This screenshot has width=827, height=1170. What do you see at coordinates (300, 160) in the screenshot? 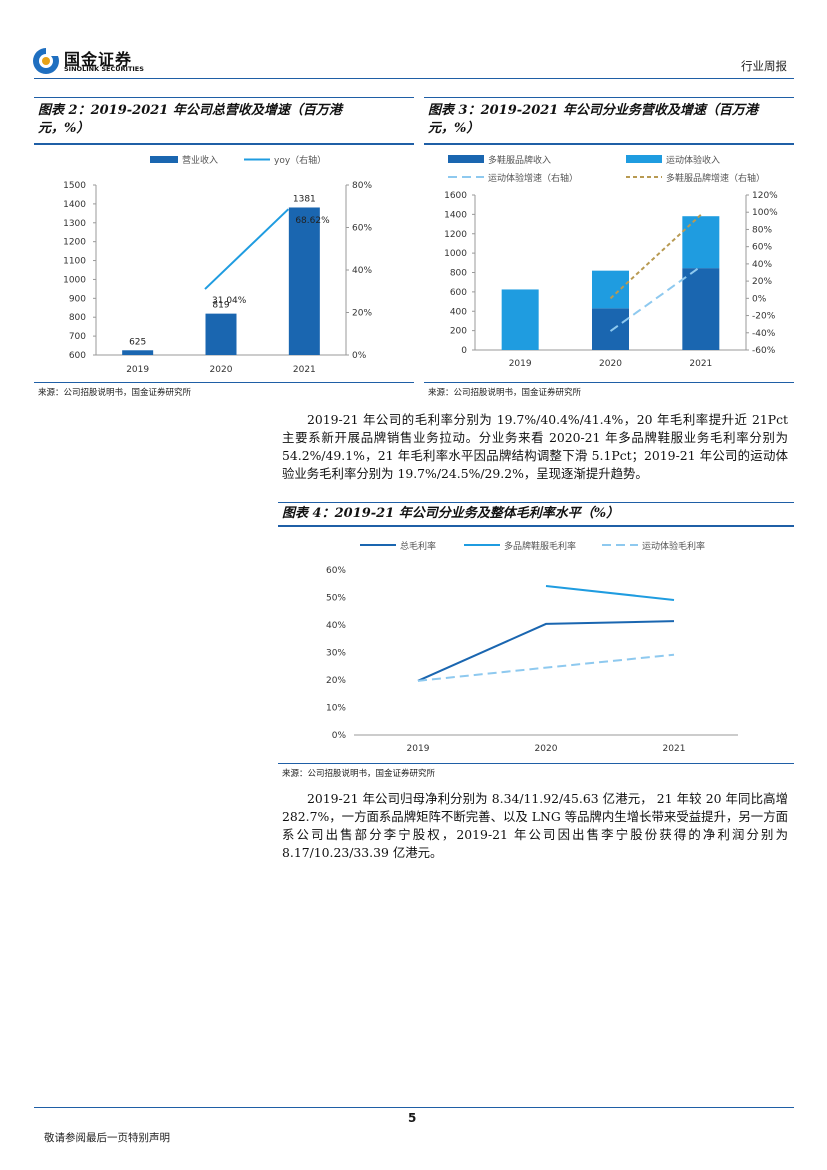
I see `legend-label-yoy: yoy（右轴）` at bounding box center [300, 160].